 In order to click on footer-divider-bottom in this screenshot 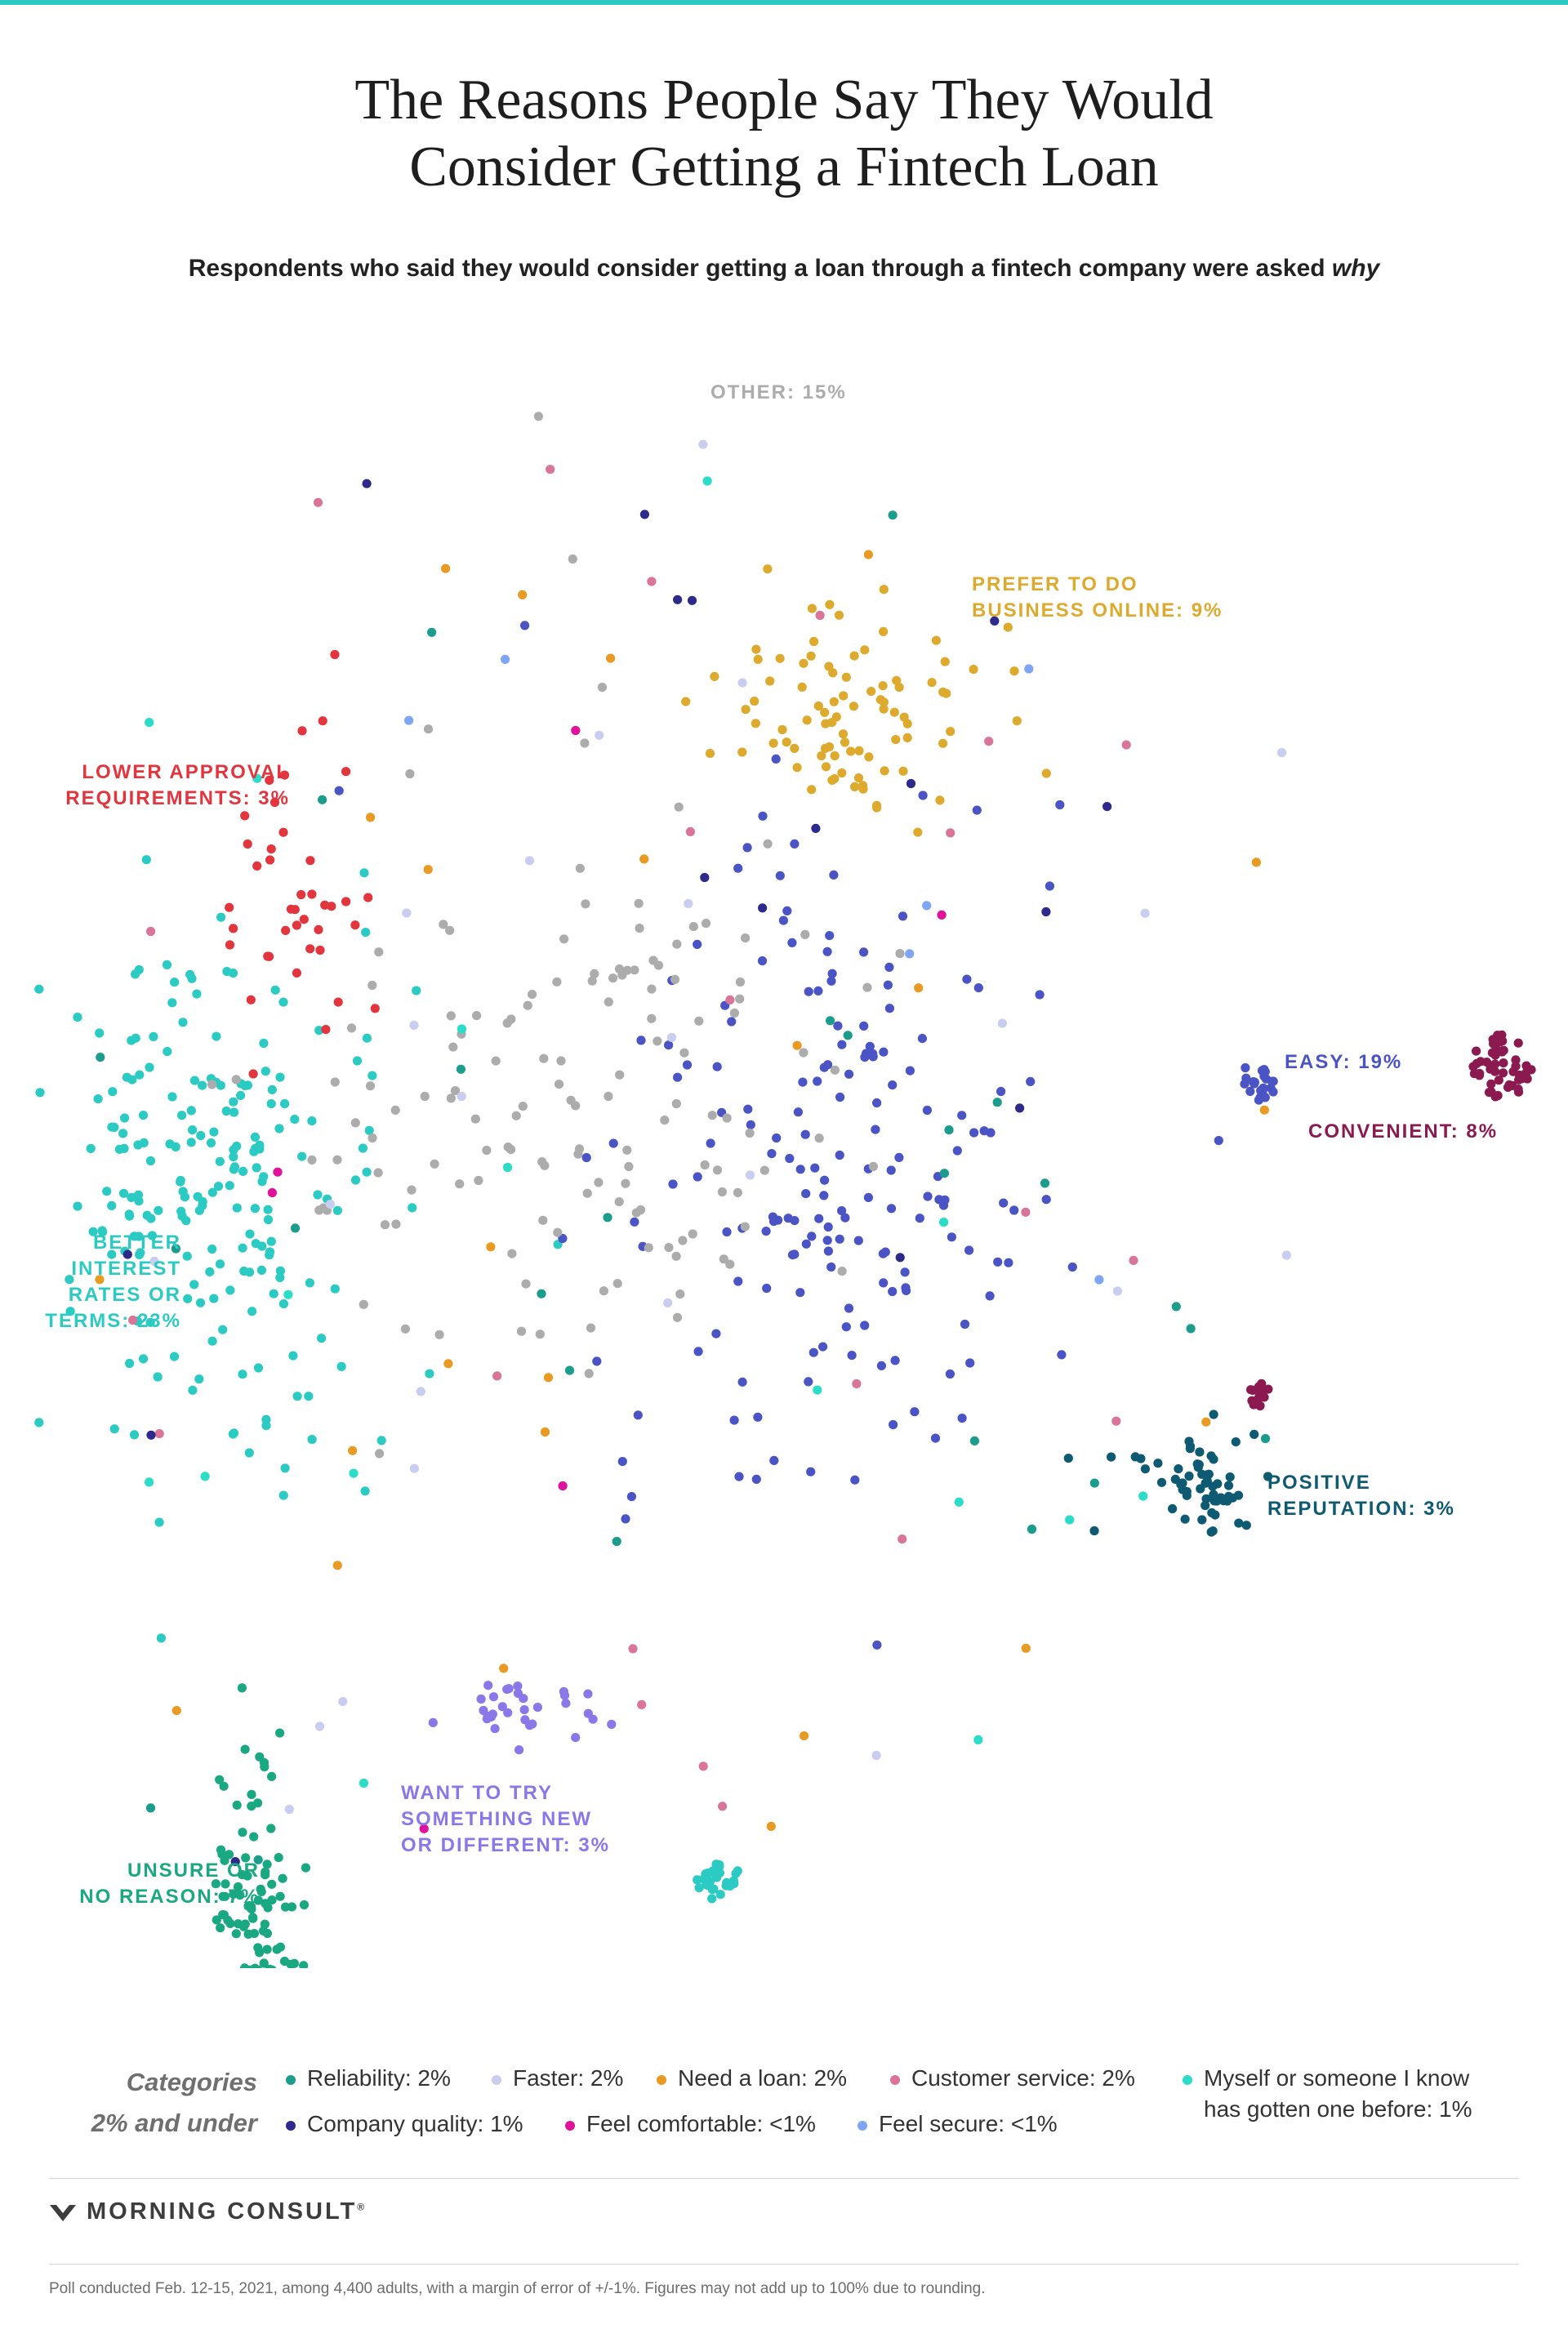, I will do `click(784, 2264)`.